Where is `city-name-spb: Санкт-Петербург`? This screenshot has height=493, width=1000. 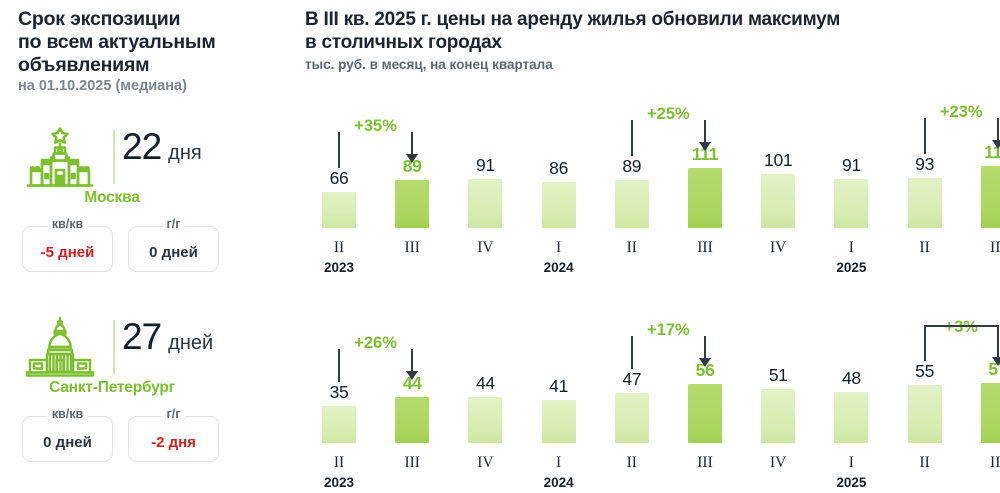
city-name-spb: Санкт-Петербург is located at coordinates (112, 387).